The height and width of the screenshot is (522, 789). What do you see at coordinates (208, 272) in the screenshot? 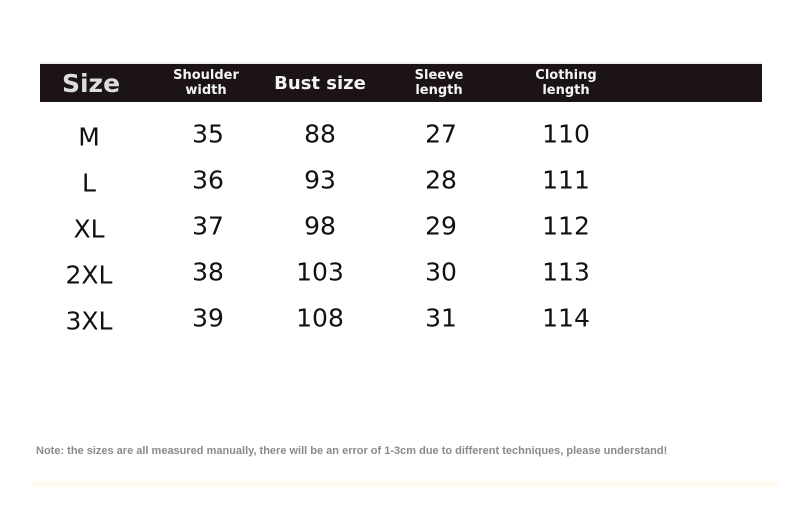
I see `measurement-cell: 38` at bounding box center [208, 272].